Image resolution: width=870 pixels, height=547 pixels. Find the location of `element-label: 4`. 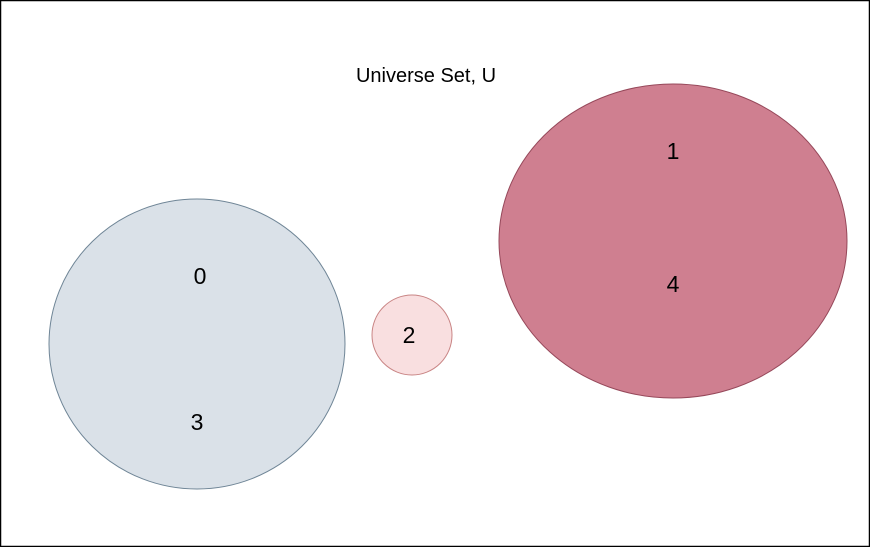

element-label: 4 is located at coordinates (673, 284).